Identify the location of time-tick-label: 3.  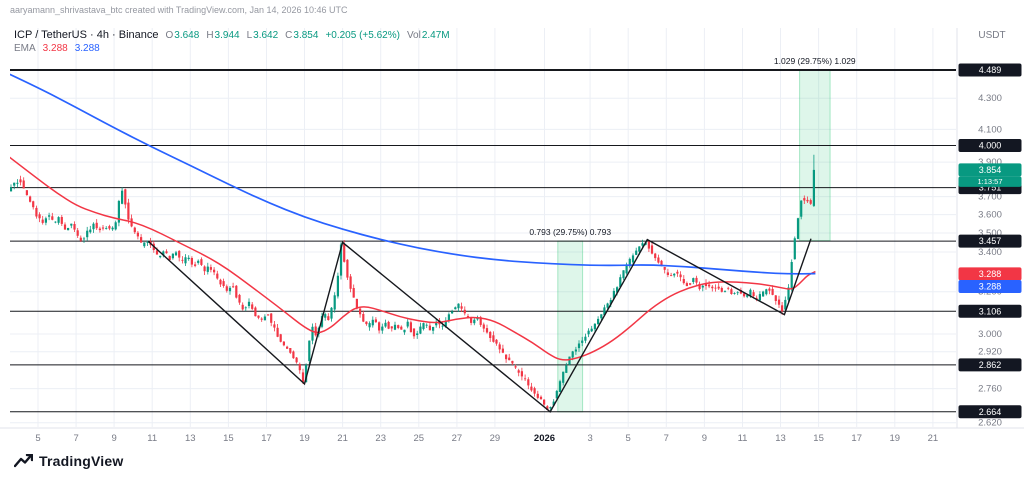
(589, 438).